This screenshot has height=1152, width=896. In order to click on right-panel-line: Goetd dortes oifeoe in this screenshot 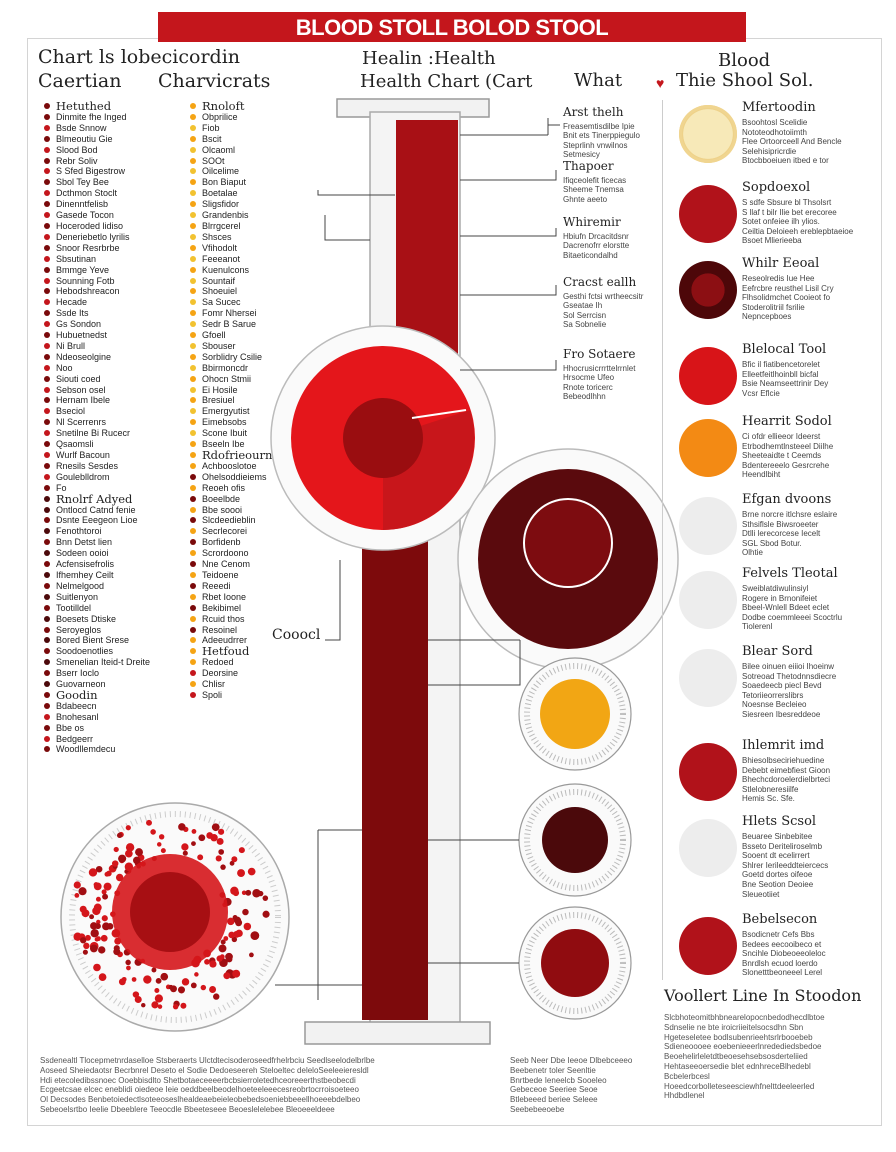, I will do `click(777, 875)`.